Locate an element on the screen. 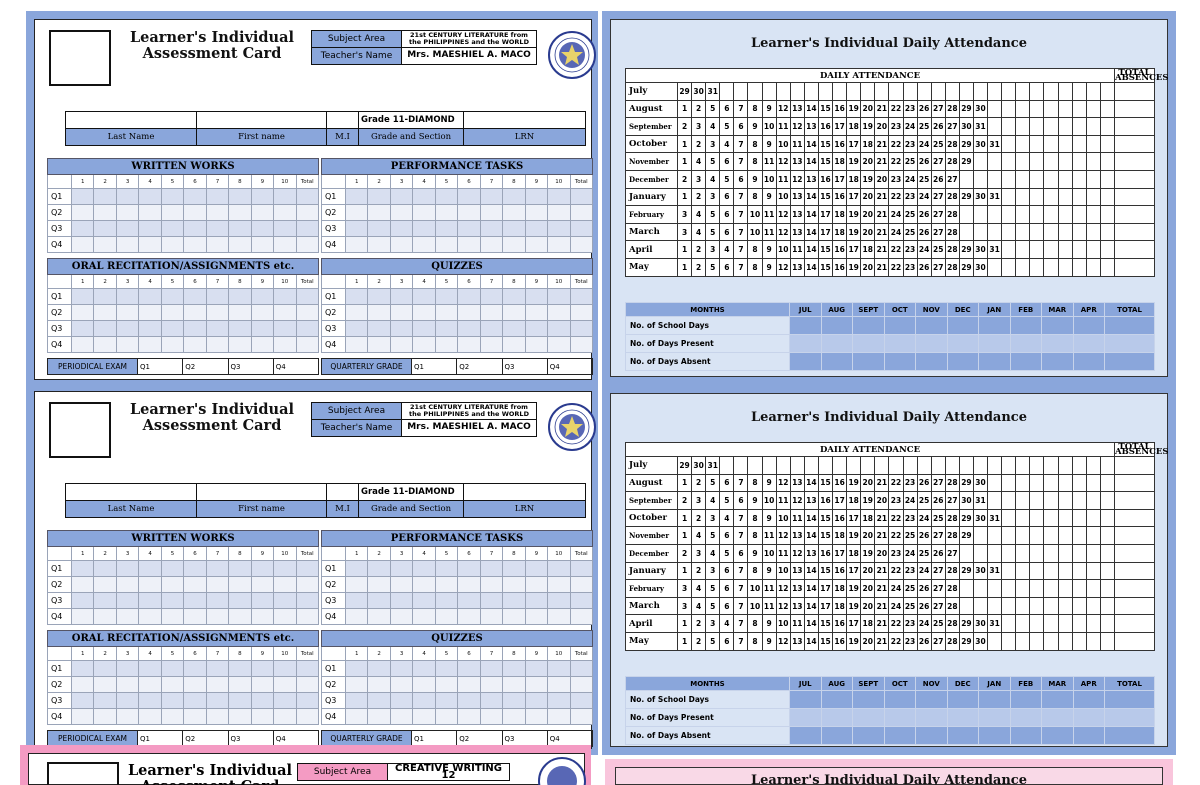 The height and width of the screenshot is (785, 1200). day-cell: 20 is located at coordinates (868, 535).